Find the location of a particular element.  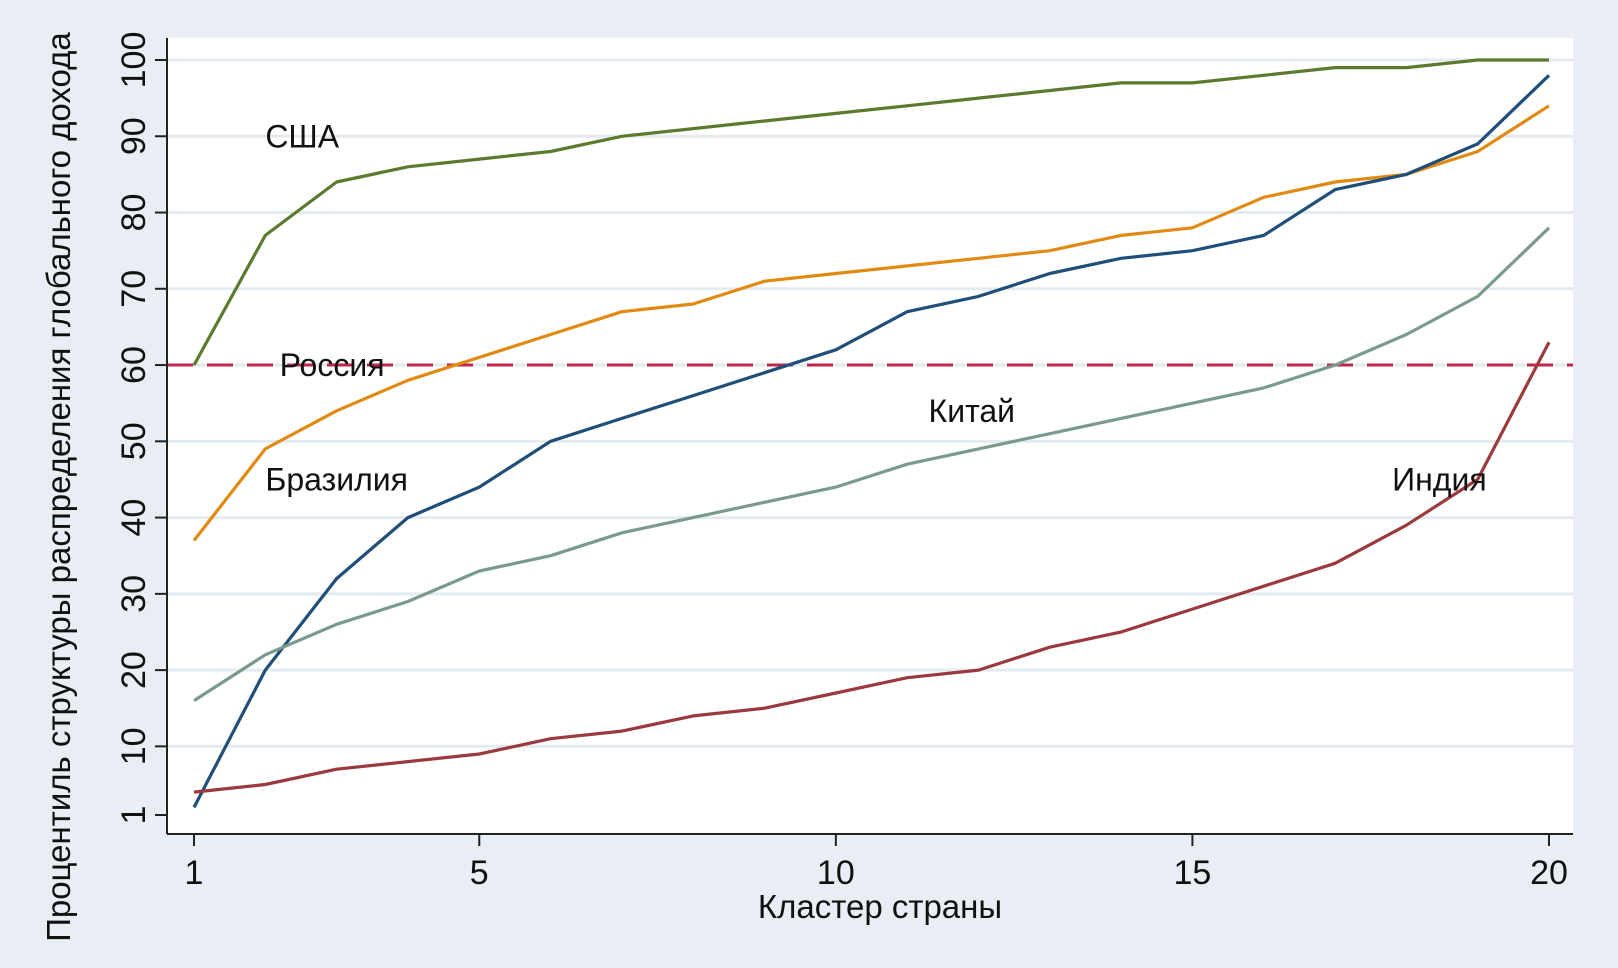

y-ticks: 1 10 20 30 40 50 60 70 80 90 100 is located at coordinates (141, 428).